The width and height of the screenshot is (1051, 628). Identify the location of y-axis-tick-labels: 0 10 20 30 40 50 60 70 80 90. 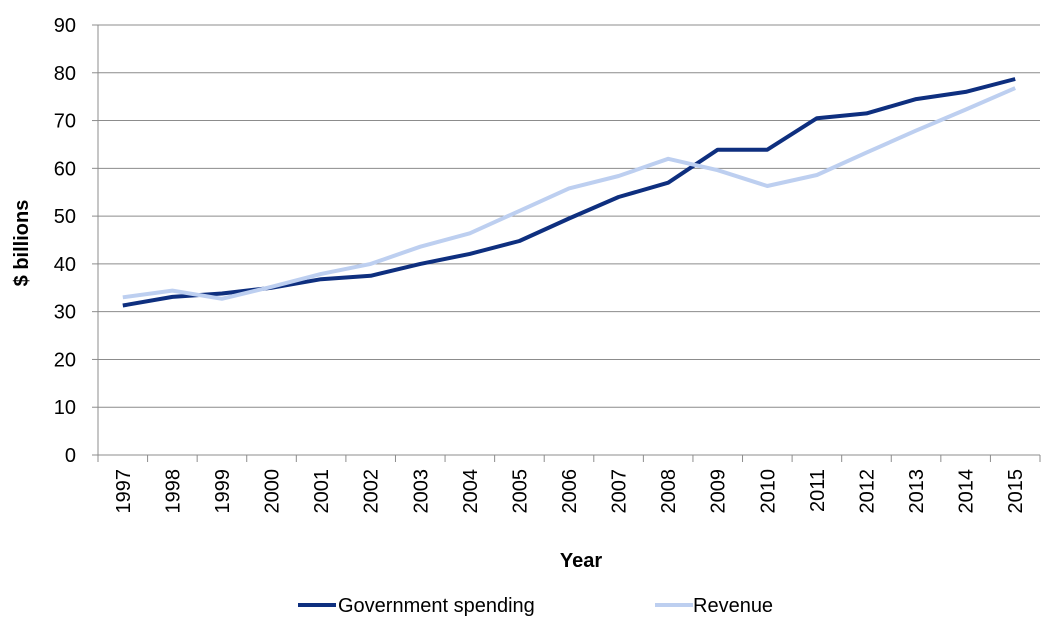
(65, 241).